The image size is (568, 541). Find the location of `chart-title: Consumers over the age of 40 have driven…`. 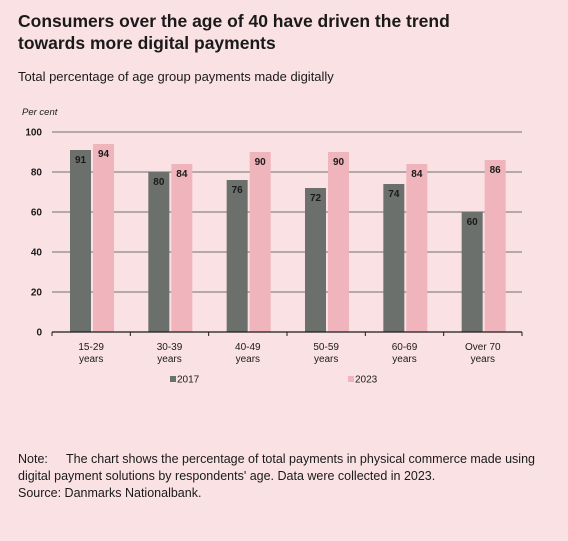

chart-title: Consumers over the age of 40 have driven… is located at coordinates (234, 32).